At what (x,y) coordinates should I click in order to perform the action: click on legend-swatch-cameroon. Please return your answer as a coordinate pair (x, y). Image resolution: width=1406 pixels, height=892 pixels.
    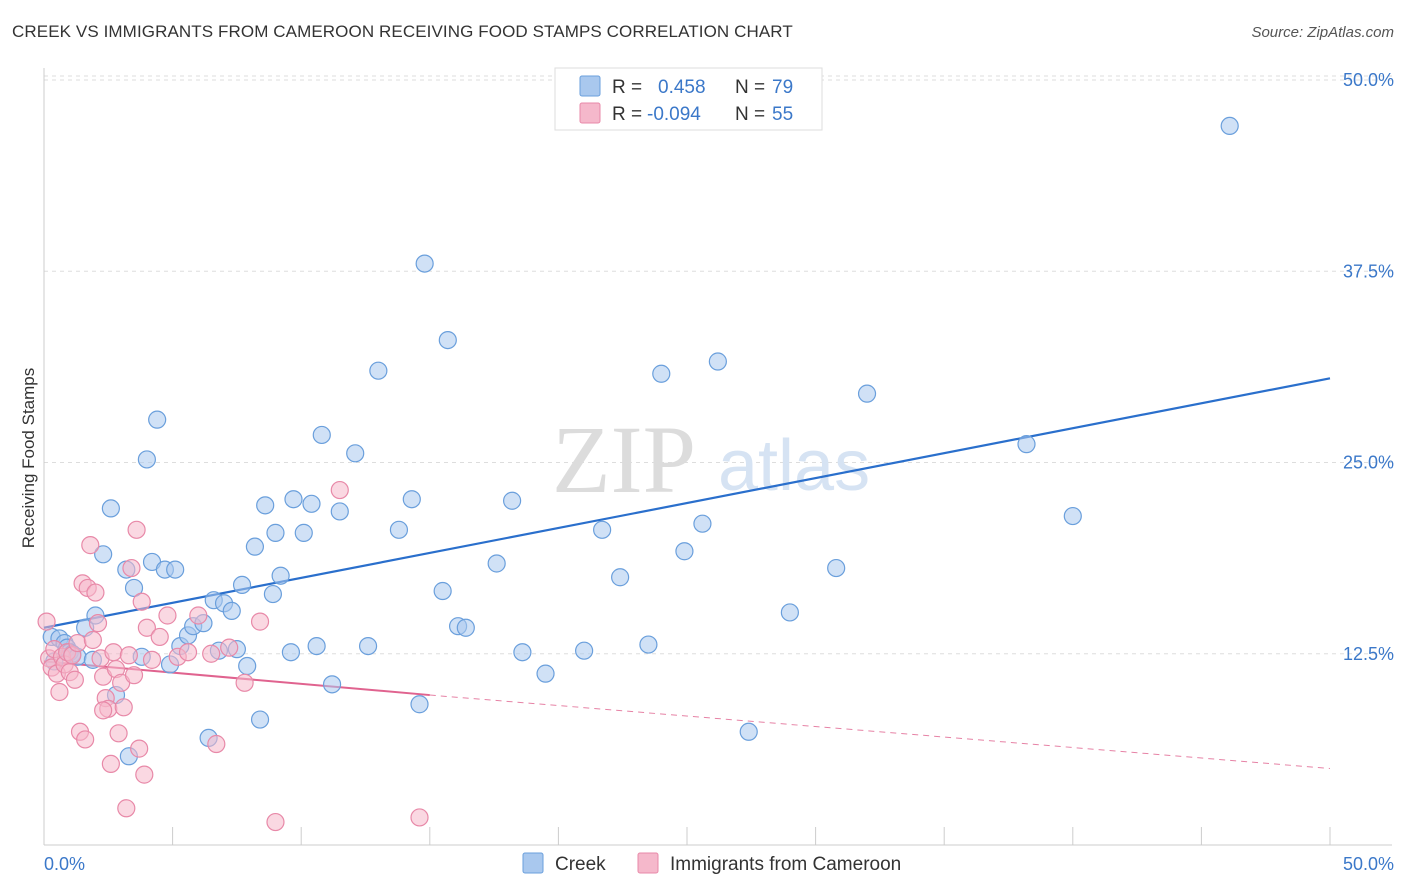
    Looking at the image, I should click on (590, 113).